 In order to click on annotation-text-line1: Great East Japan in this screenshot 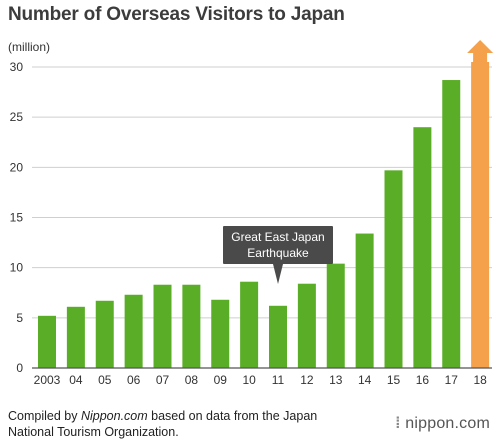, I will do `click(277, 237)`.